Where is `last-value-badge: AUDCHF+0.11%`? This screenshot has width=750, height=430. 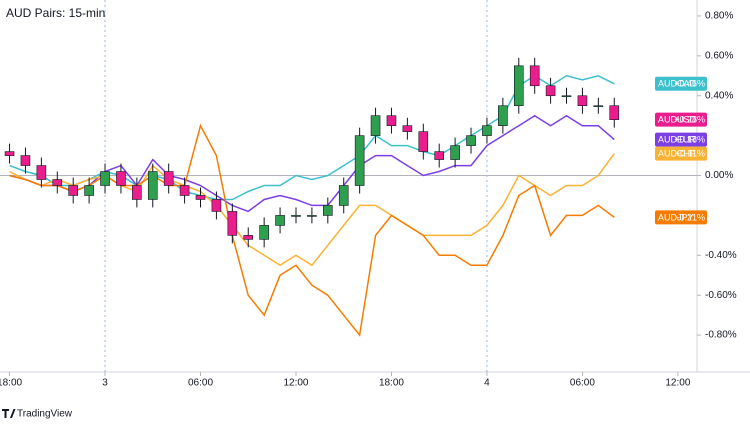
last-value-badge: AUDCHF+0.11% is located at coordinates (681, 153).